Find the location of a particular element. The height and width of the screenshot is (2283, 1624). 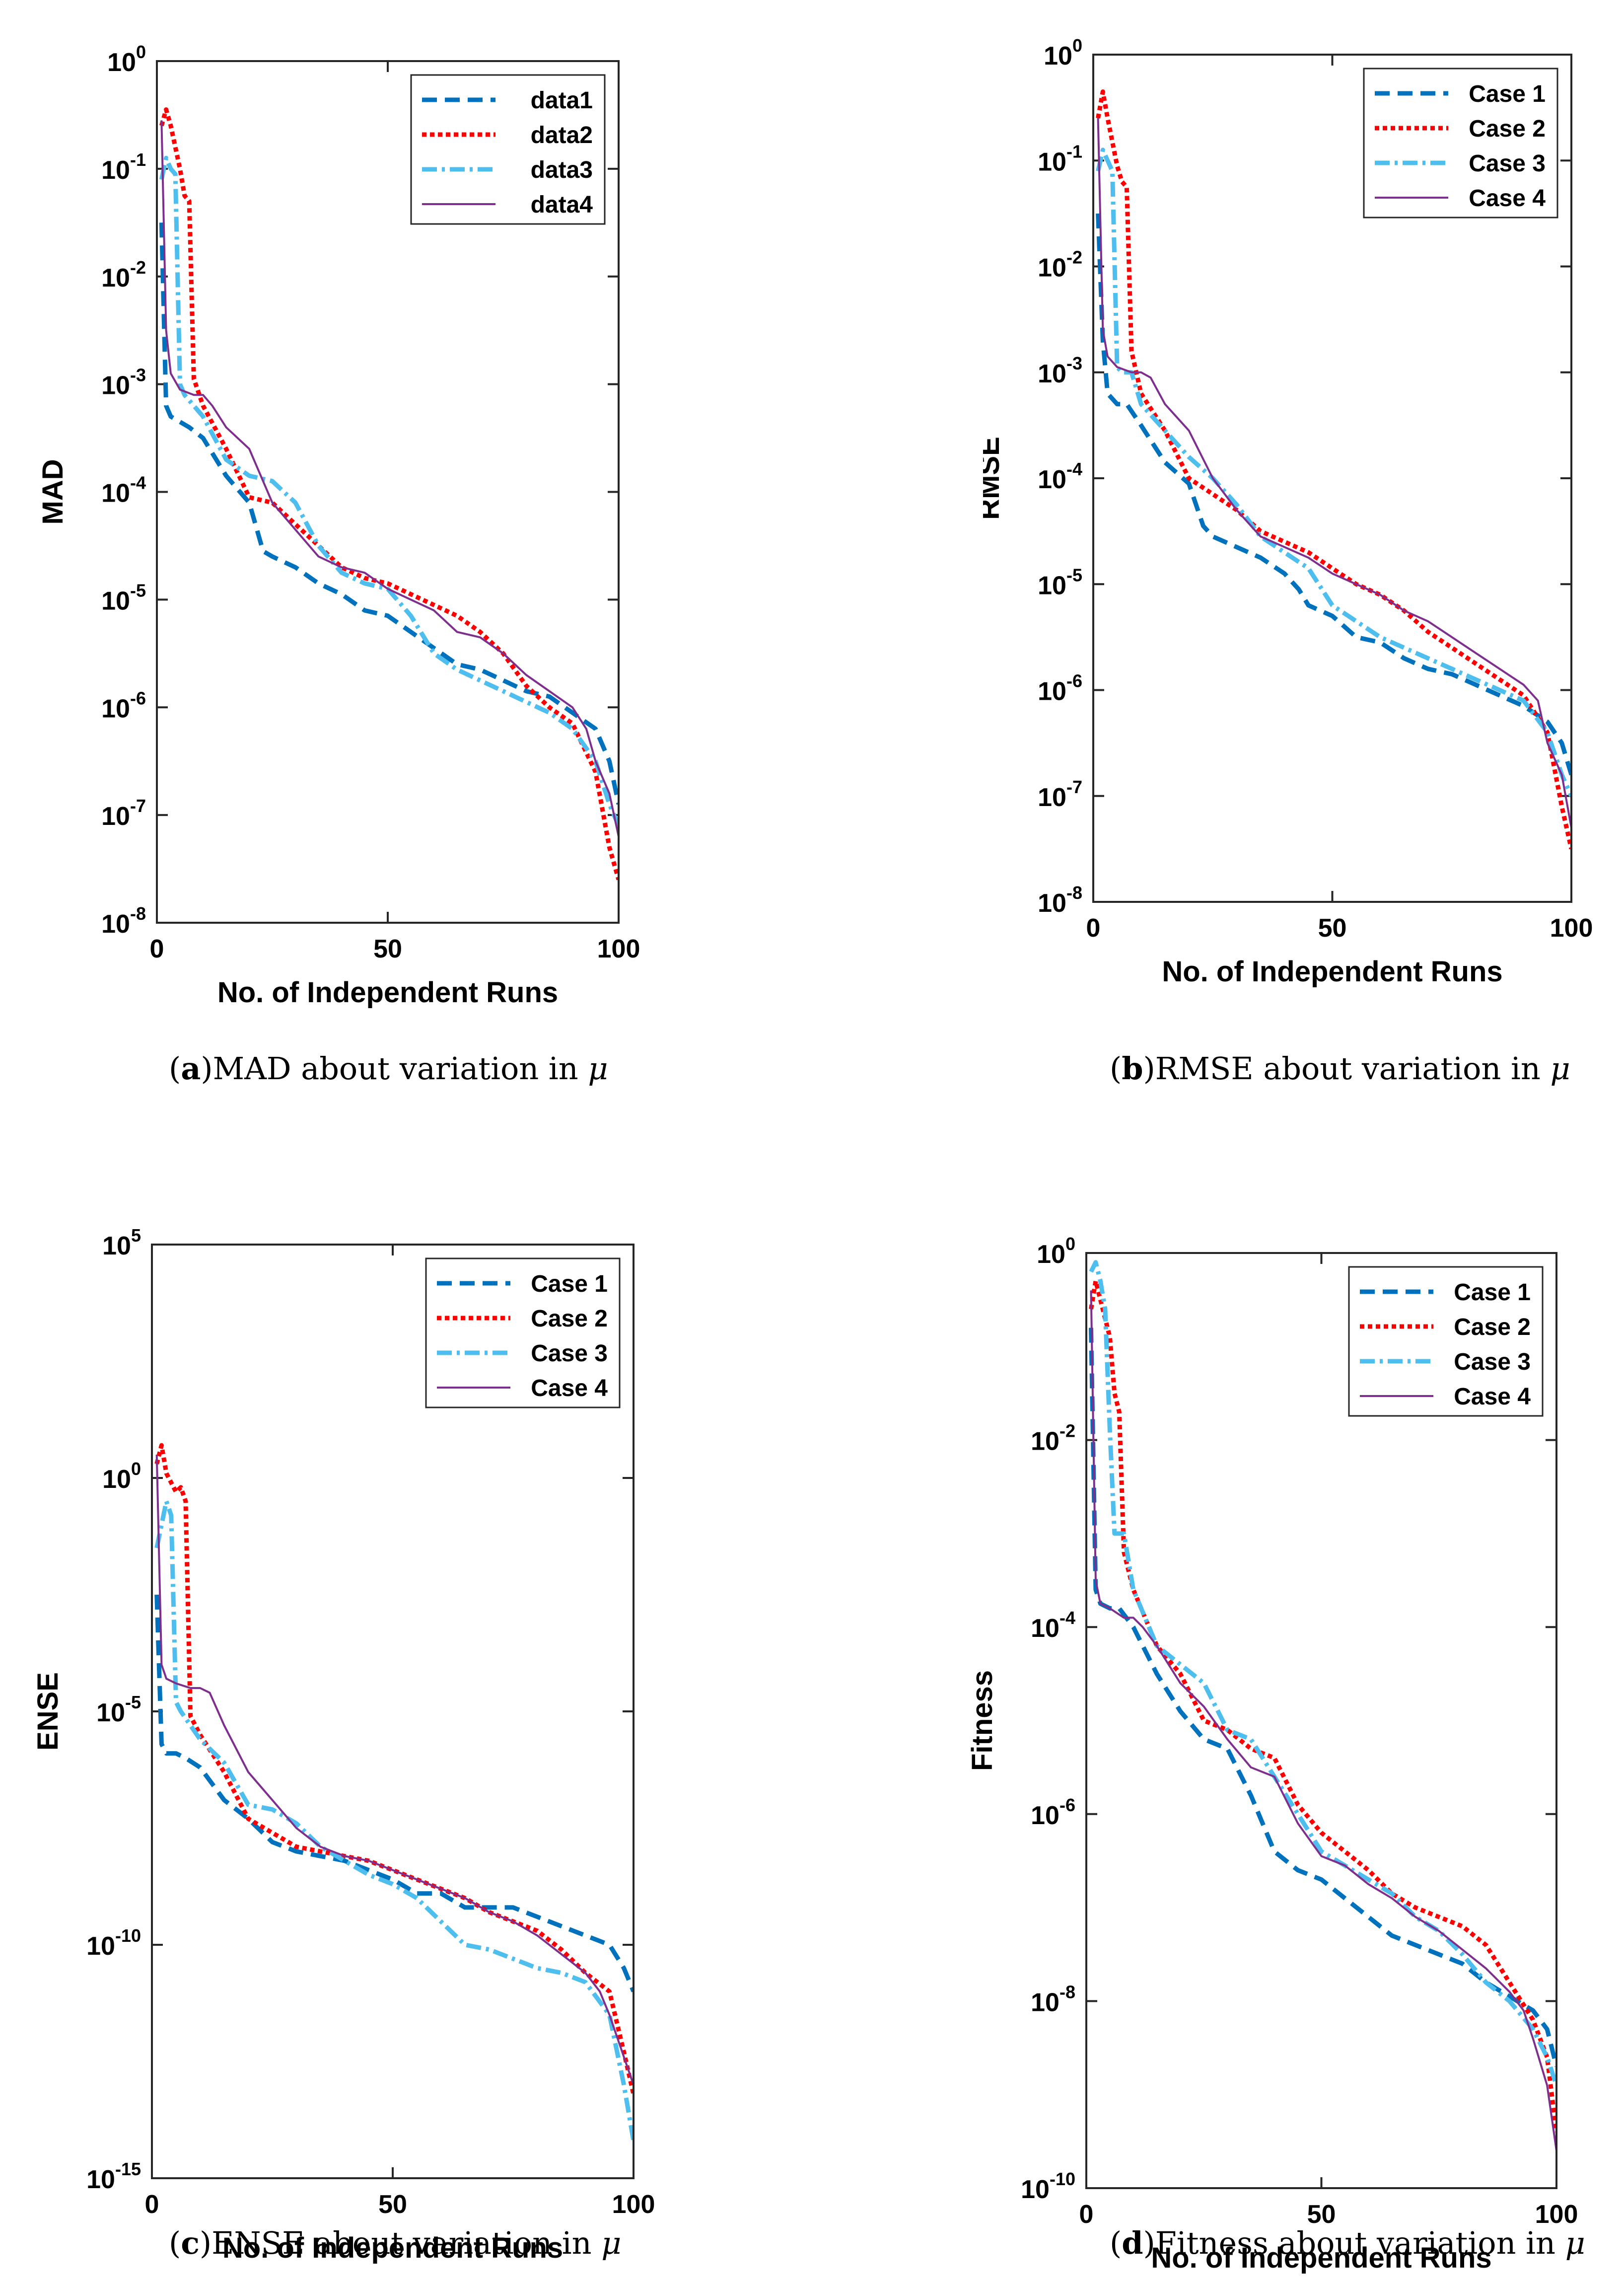

caption-c: (c)ENSE about variation in μ is located at coordinates (395, 2243).